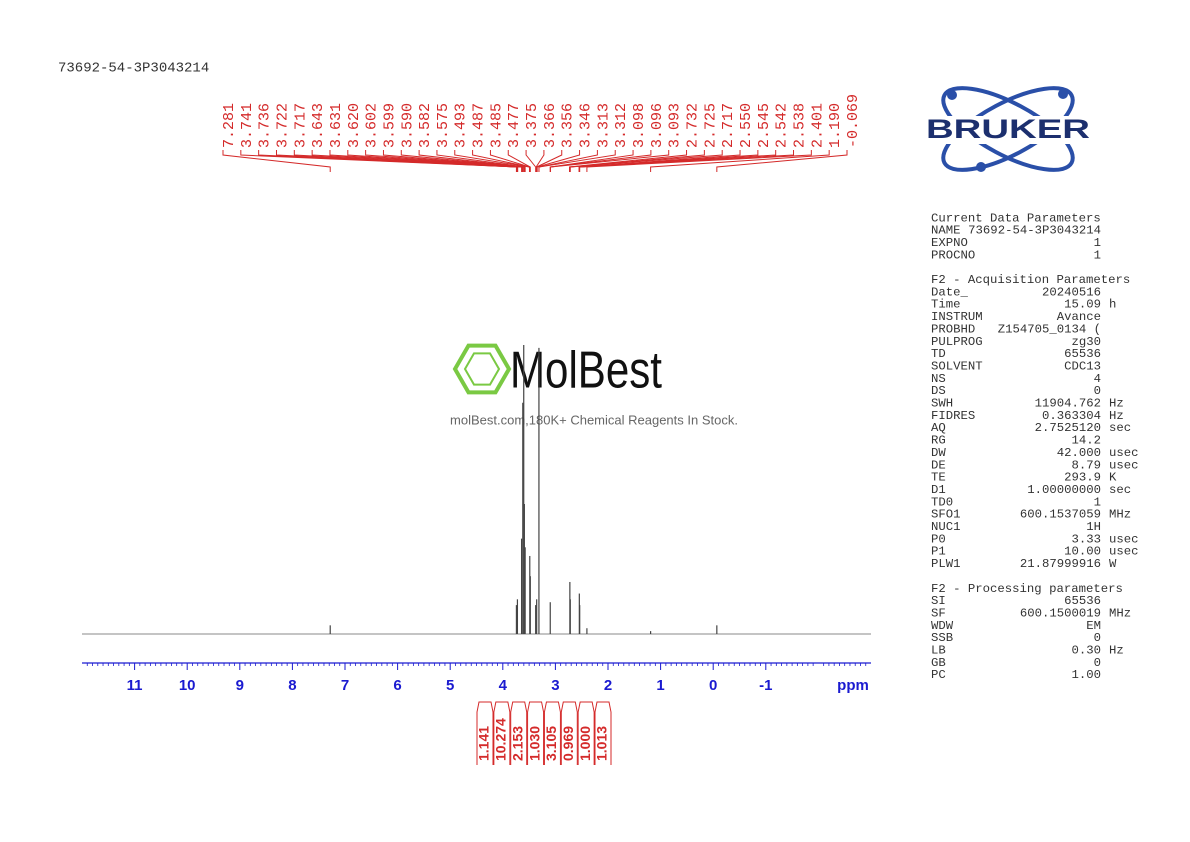 The width and height of the screenshot is (1190, 842). What do you see at coordinates (938, 663) in the screenshot?
I see `param-name: GB` at bounding box center [938, 663].